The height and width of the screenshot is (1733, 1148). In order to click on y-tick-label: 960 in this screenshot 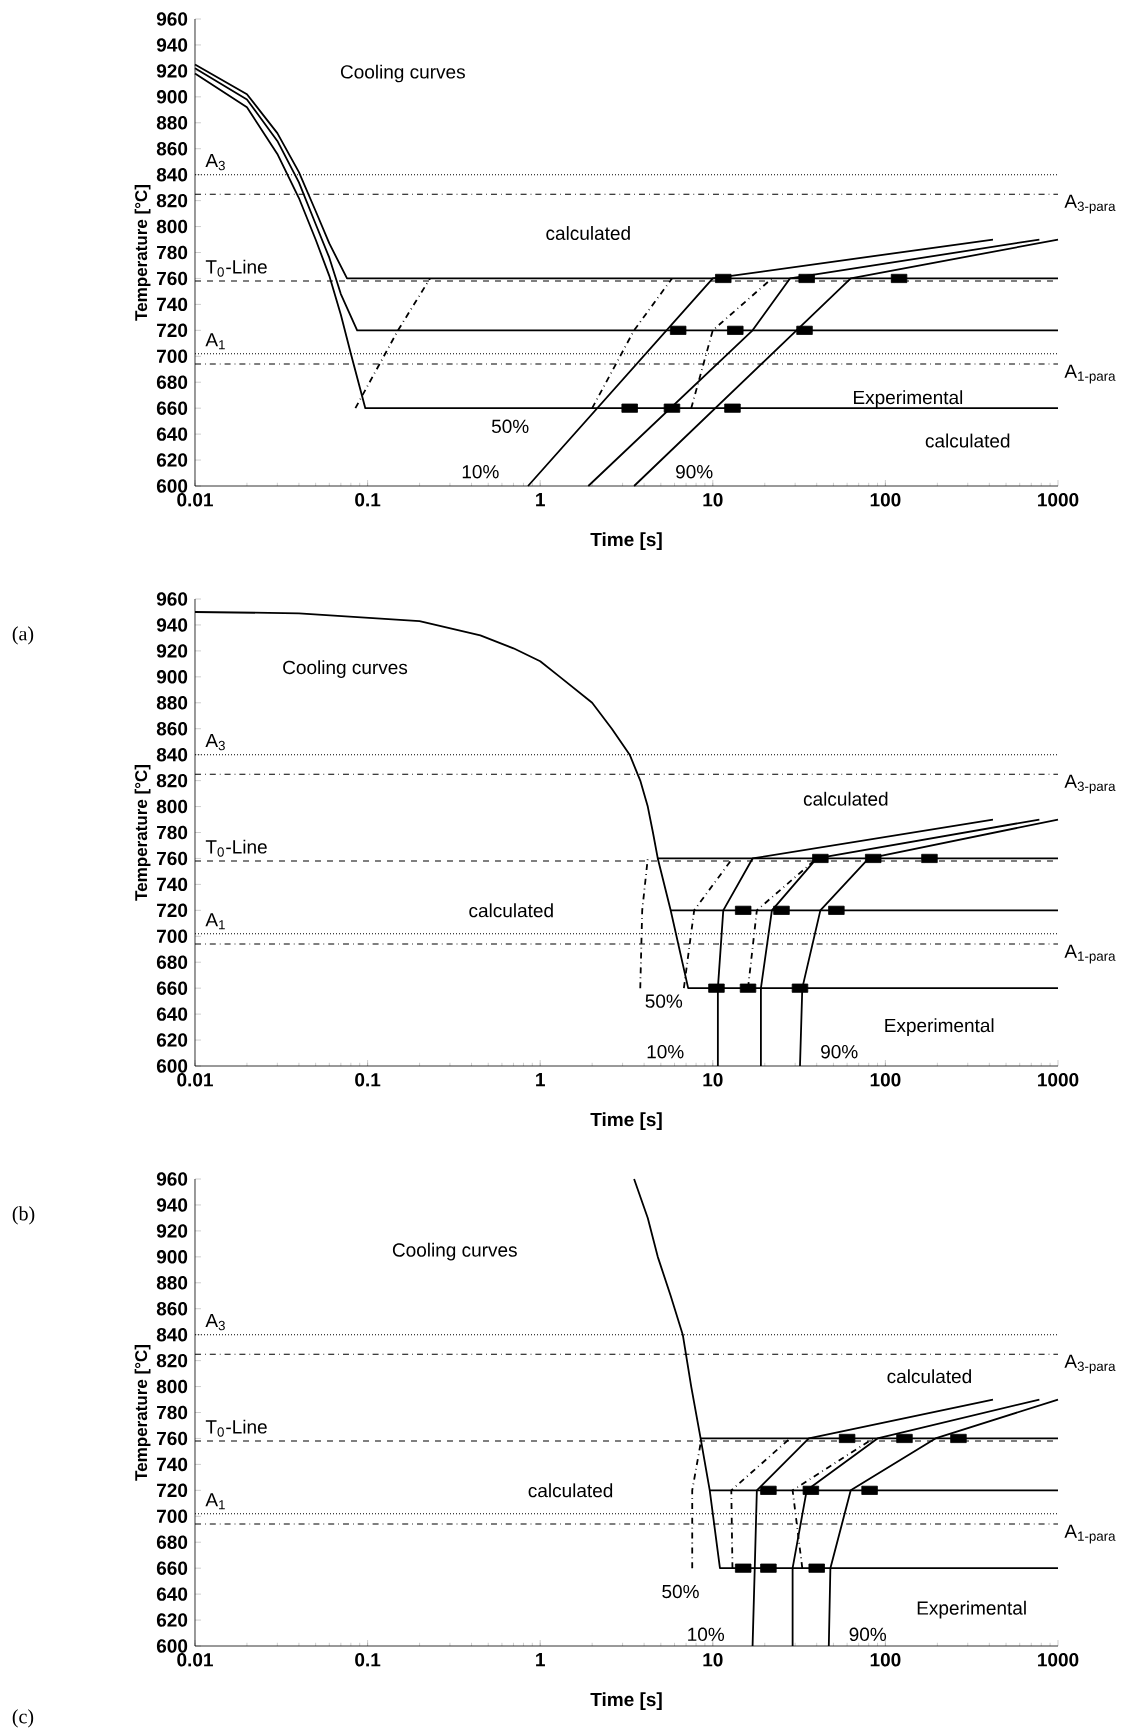, I will do `click(172, 19)`.